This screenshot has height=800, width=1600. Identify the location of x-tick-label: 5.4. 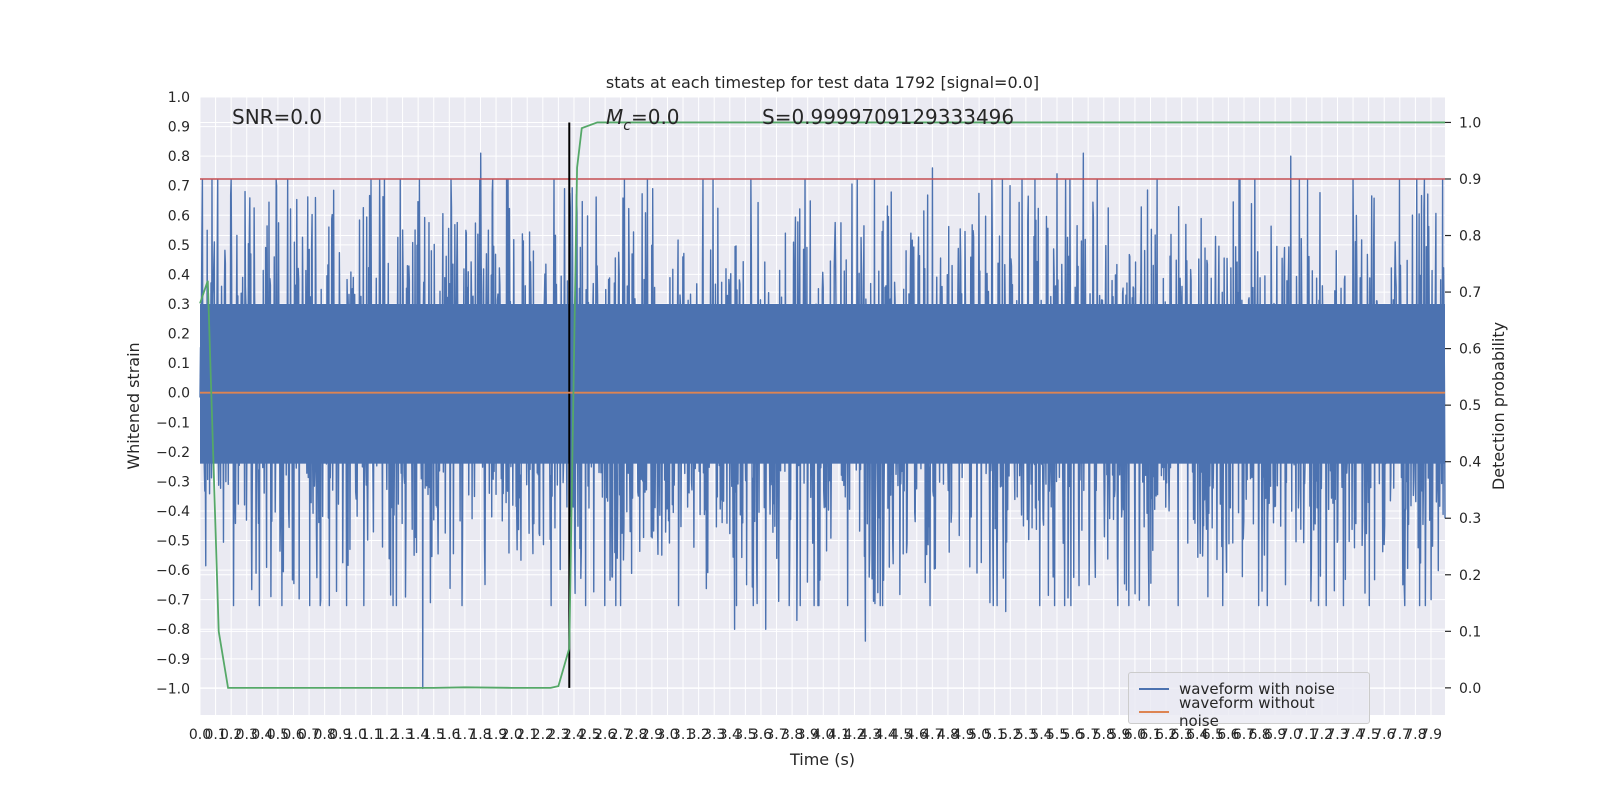
(1041, 735).